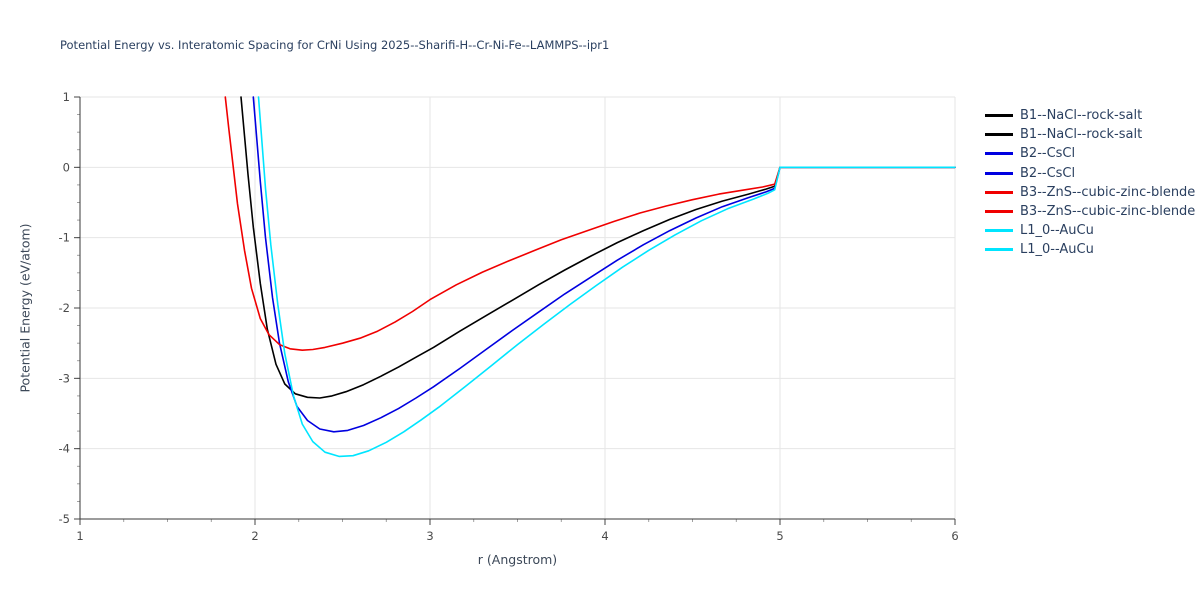 The height and width of the screenshot is (600, 1200). What do you see at coordinates (66, 97) in the screenshot?
I see `y-tick-label: 1` at bounding box center [66, 97].